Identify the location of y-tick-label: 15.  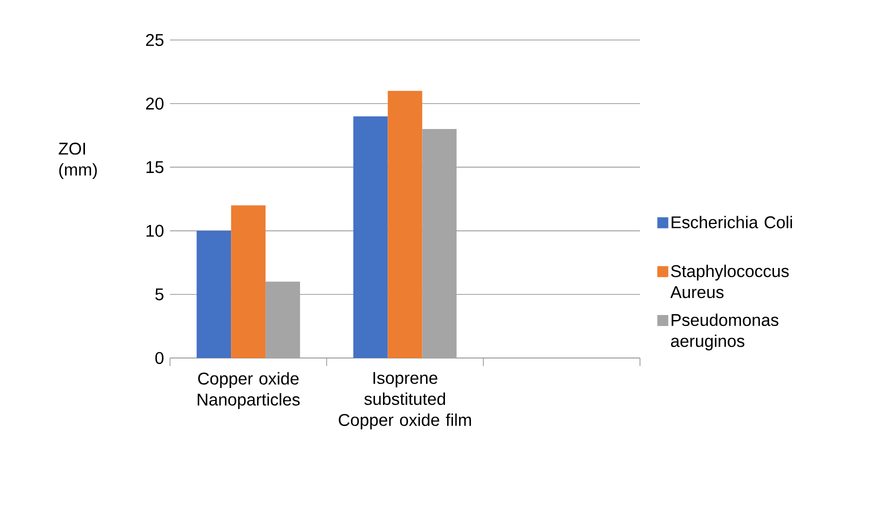
(155, 167).